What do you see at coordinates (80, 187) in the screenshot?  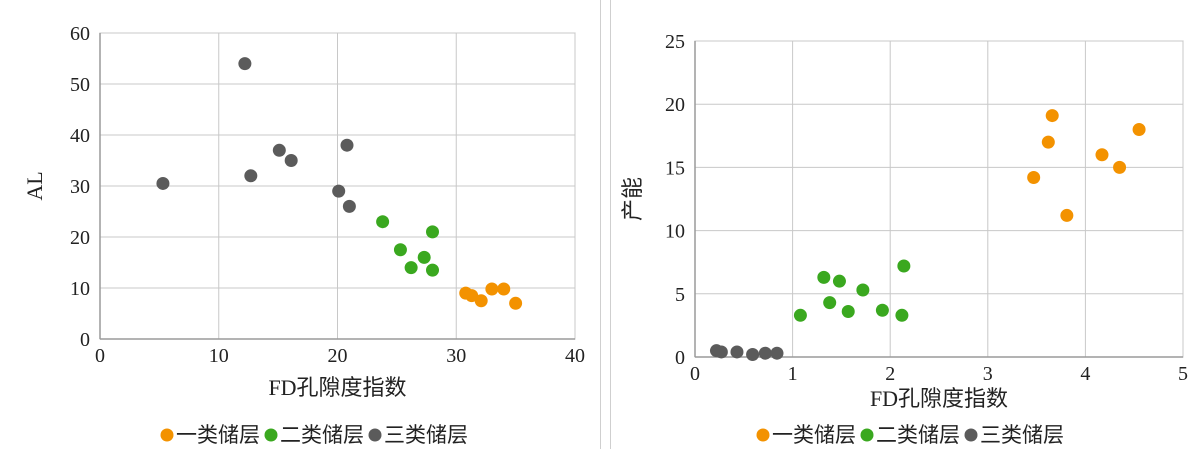 I see `y-tick-label: 30` at bounding box center [80, 187].